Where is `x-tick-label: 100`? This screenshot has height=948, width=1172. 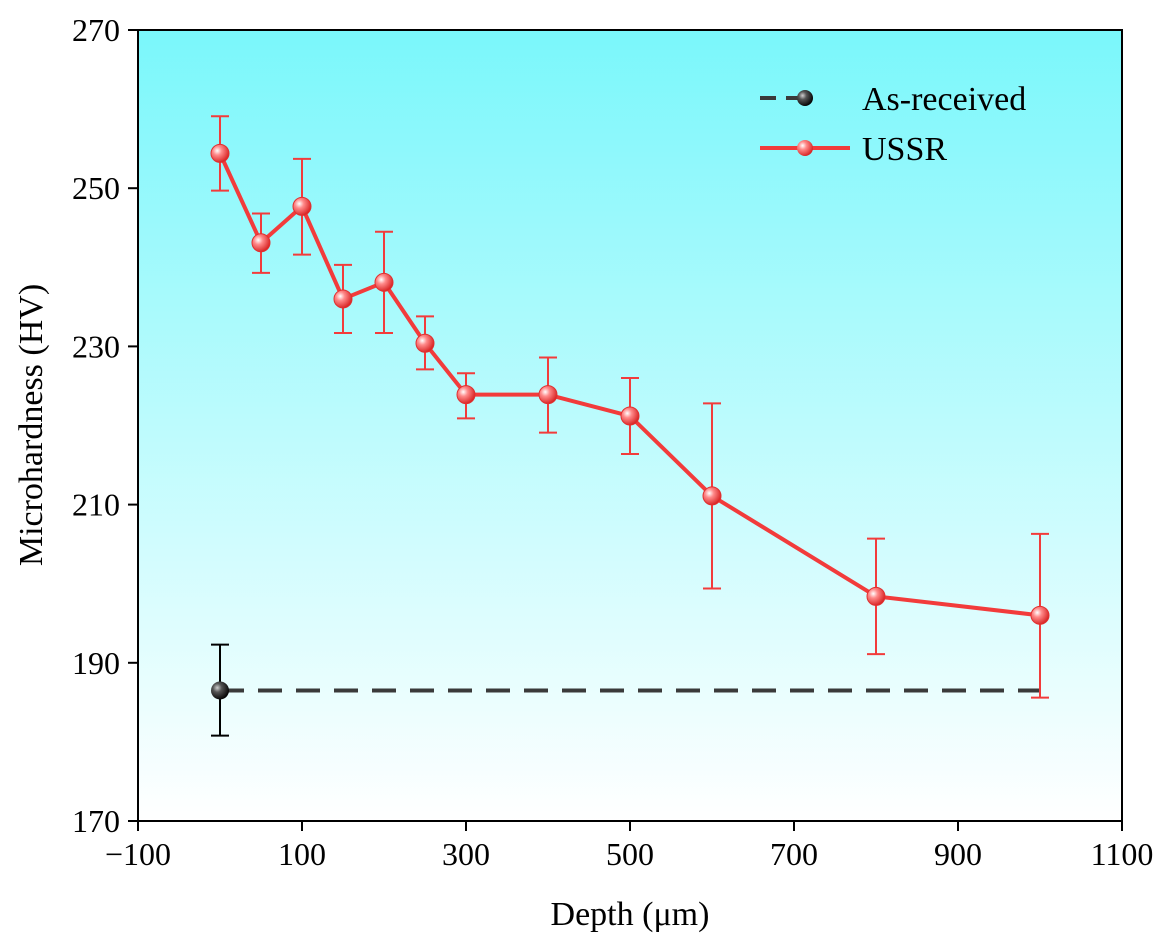
x-tick-label: 100 is located at coordinates (302, 854).